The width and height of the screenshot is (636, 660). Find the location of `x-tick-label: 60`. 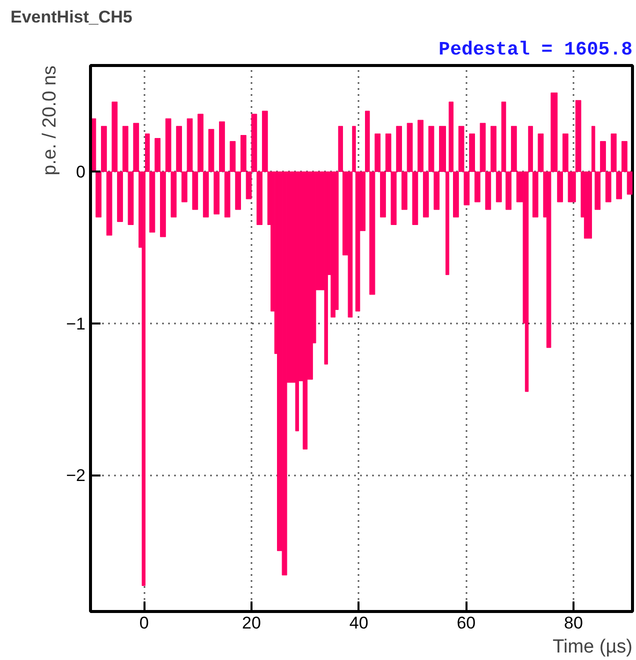

x-tick-label: 60 is located at coordinates (466, 623).